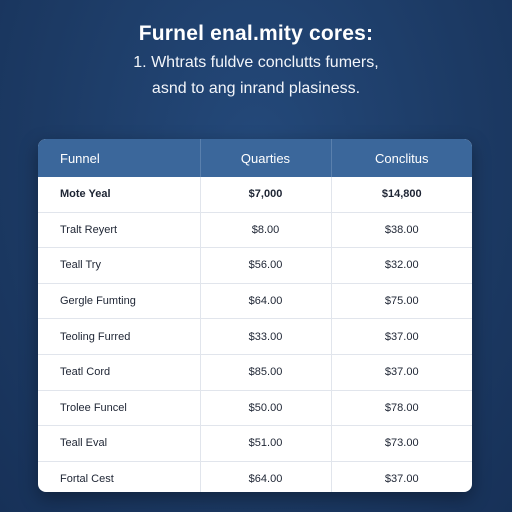 This screenshot has height=512, width=512. Describe the element at coordinates (401, 194) in the screenshot. I see `cell-conclitus-value: $14,800` at that location.